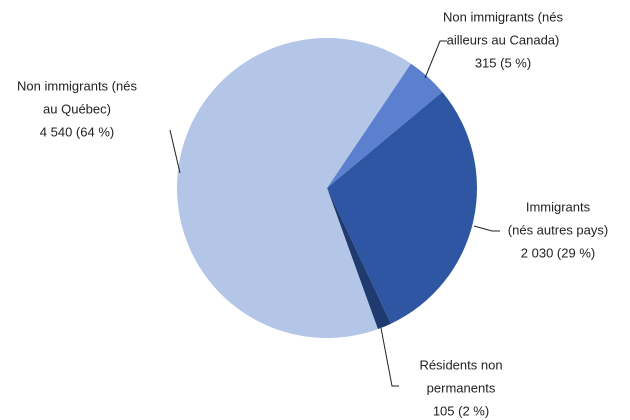 The width and height of the screenshot is (630, 420). What do you see at coordinates (461, 410) in the screenshot?
I see `value-label: 105 (2 %)` at bounding box center [461, 410].